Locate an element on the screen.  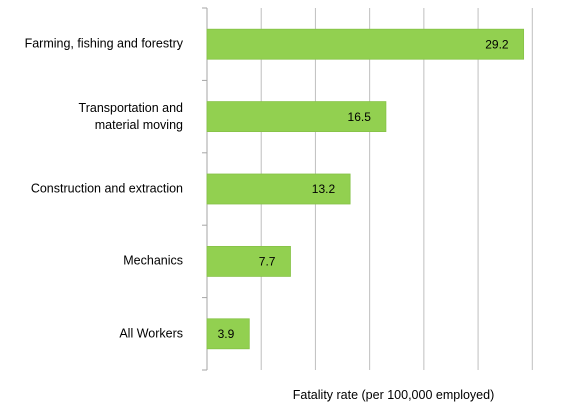
y-tick-label: Construction and extraction is located at coordinates (106, 188).